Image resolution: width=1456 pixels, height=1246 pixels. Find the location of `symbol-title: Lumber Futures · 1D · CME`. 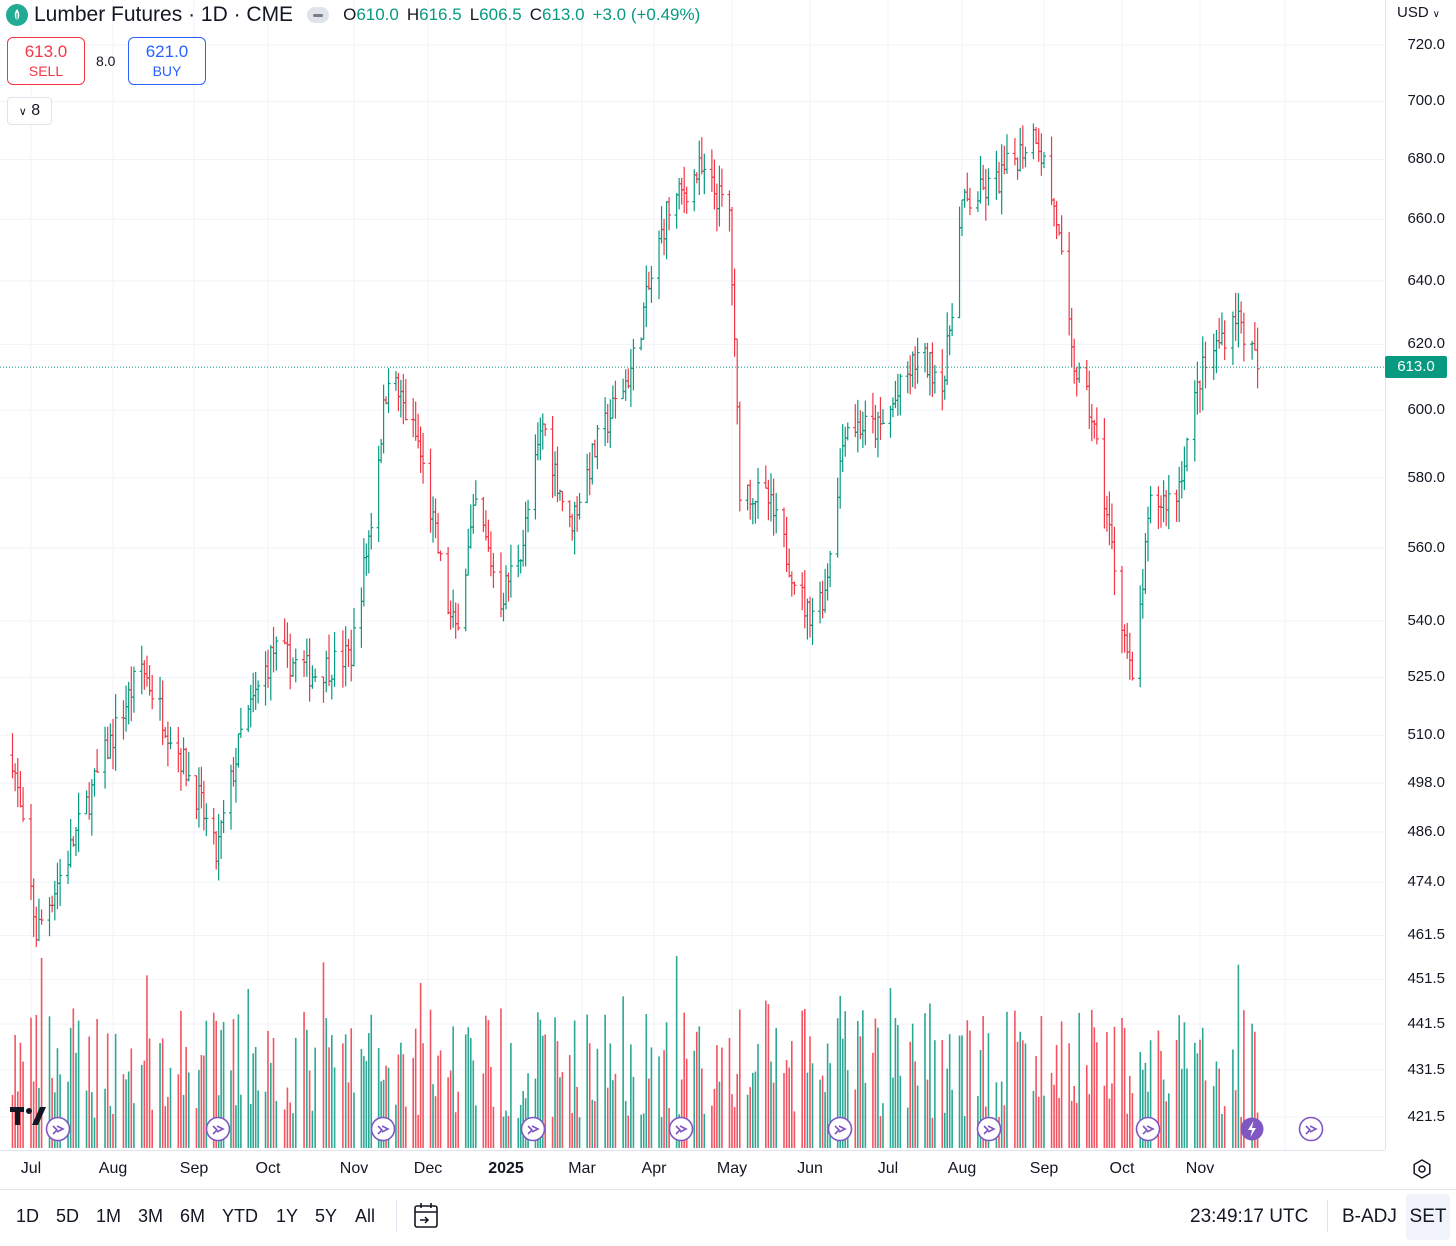

symbol-title: Lumber Futures · 1D · CME is located at coordinates (164, 14).